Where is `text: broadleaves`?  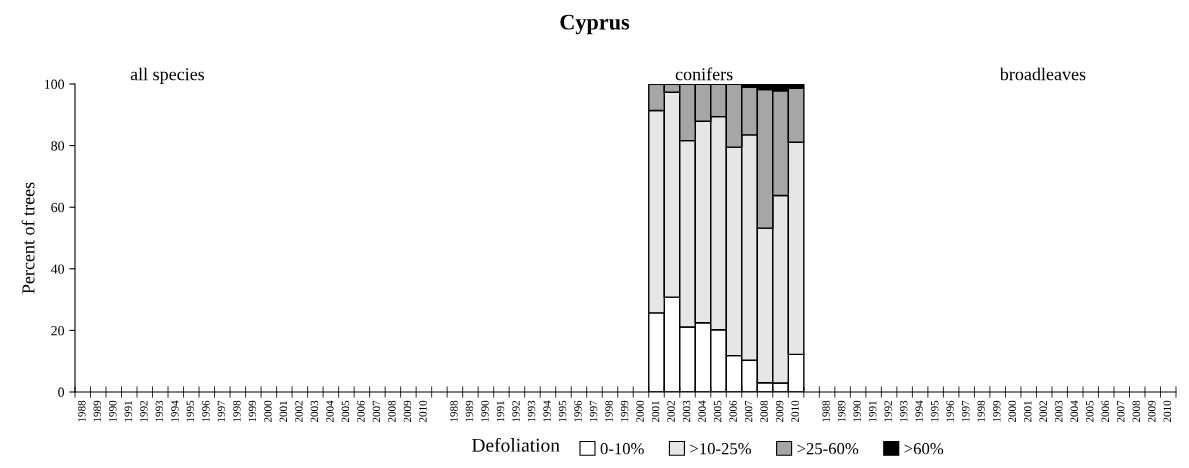
text: broadleaves is located at coordinates (1042, 74).